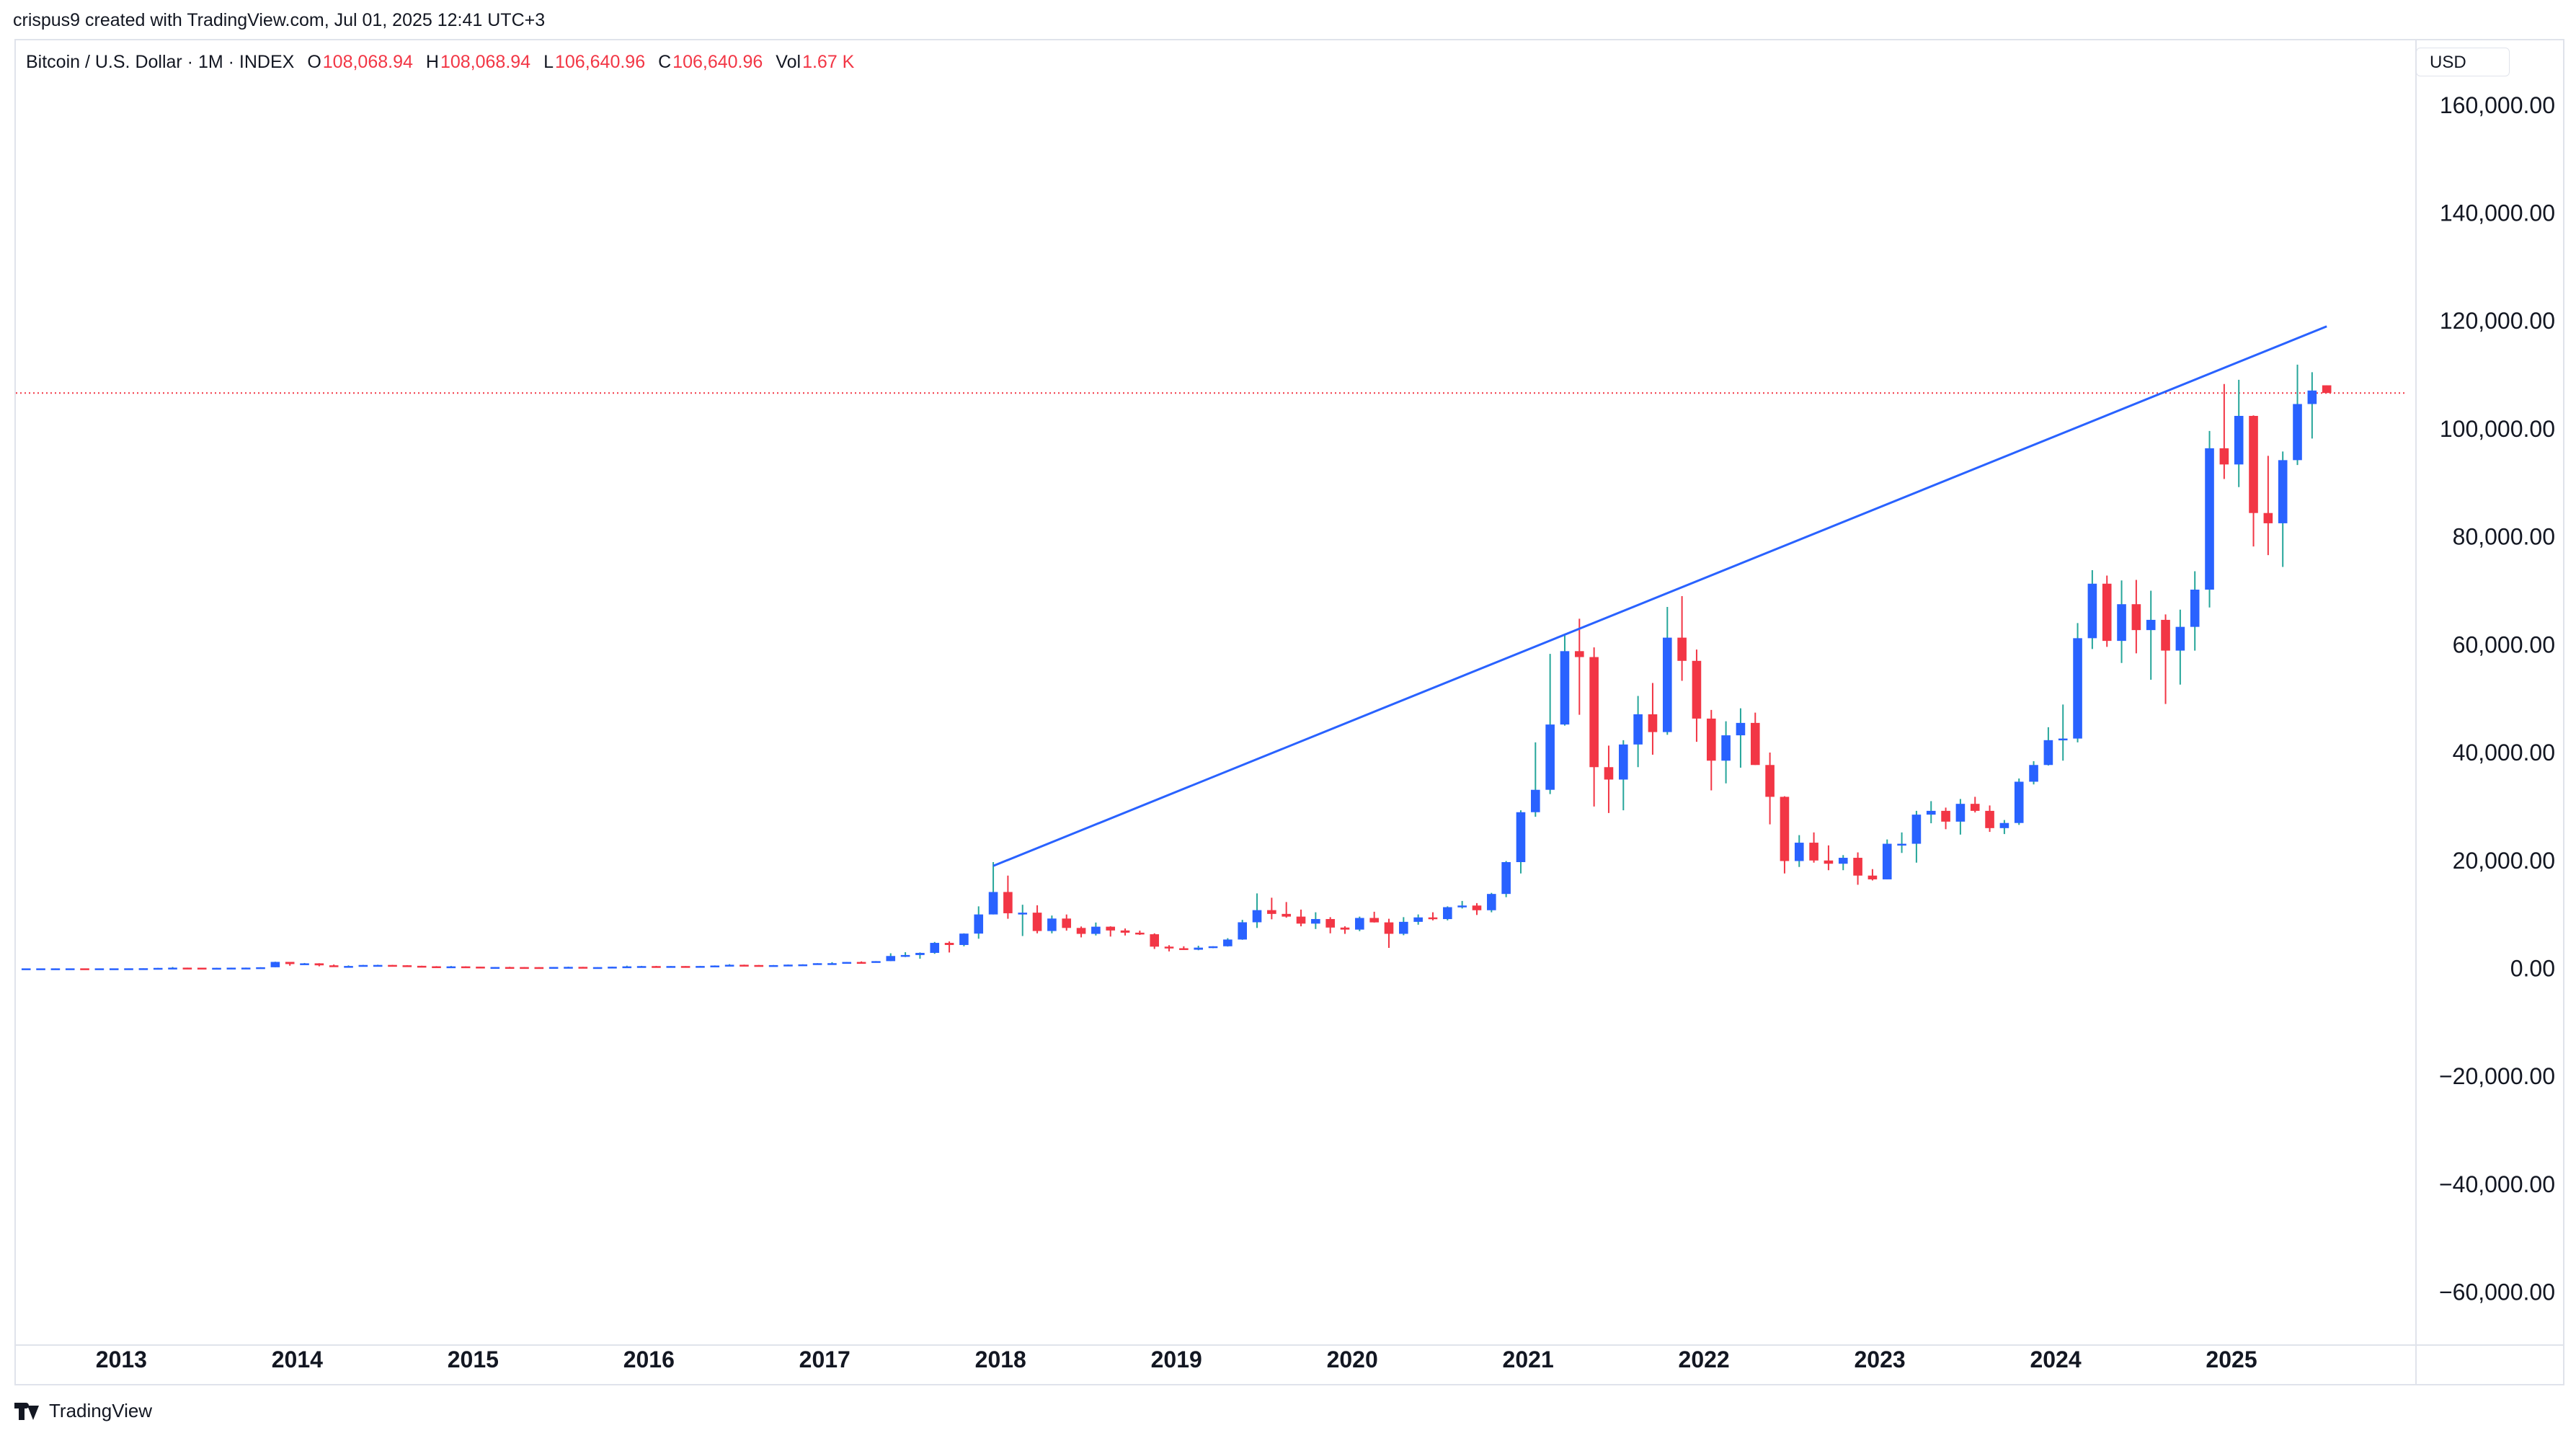  I want to click on vol-value: 1.67 K, so click(829, 62).